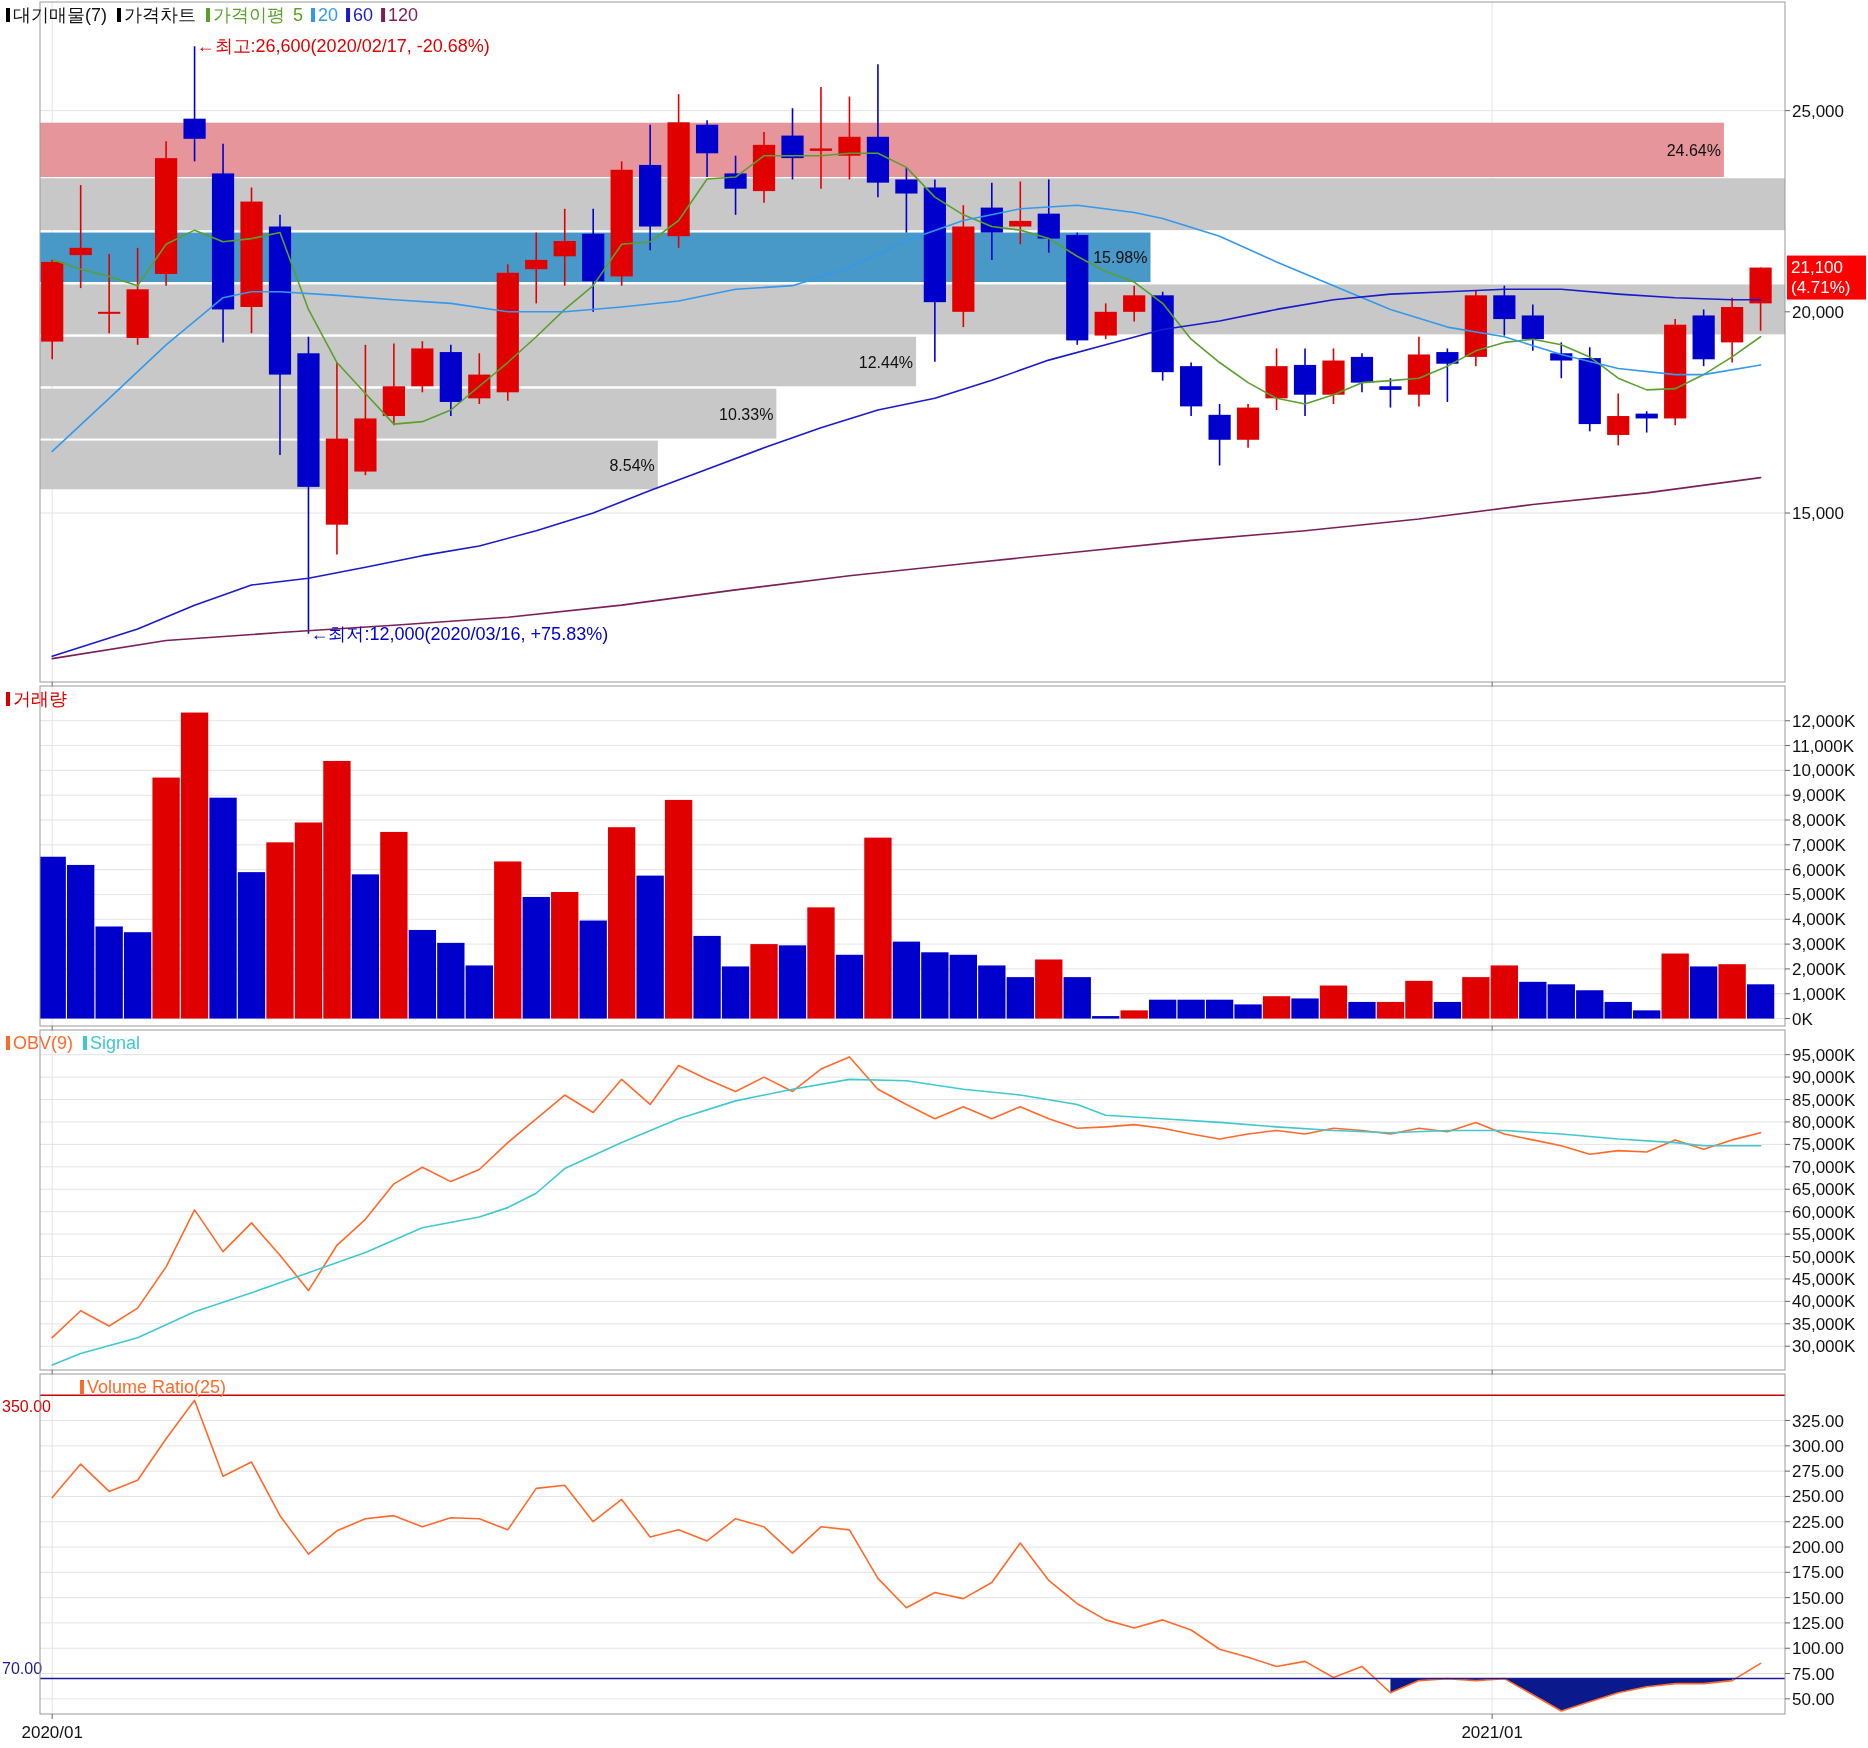 The image size is (1868, 1748). Describe the element at coordinates (1818, 111) in the screenshot. I see `y-tick-label: 25,000` at that location.